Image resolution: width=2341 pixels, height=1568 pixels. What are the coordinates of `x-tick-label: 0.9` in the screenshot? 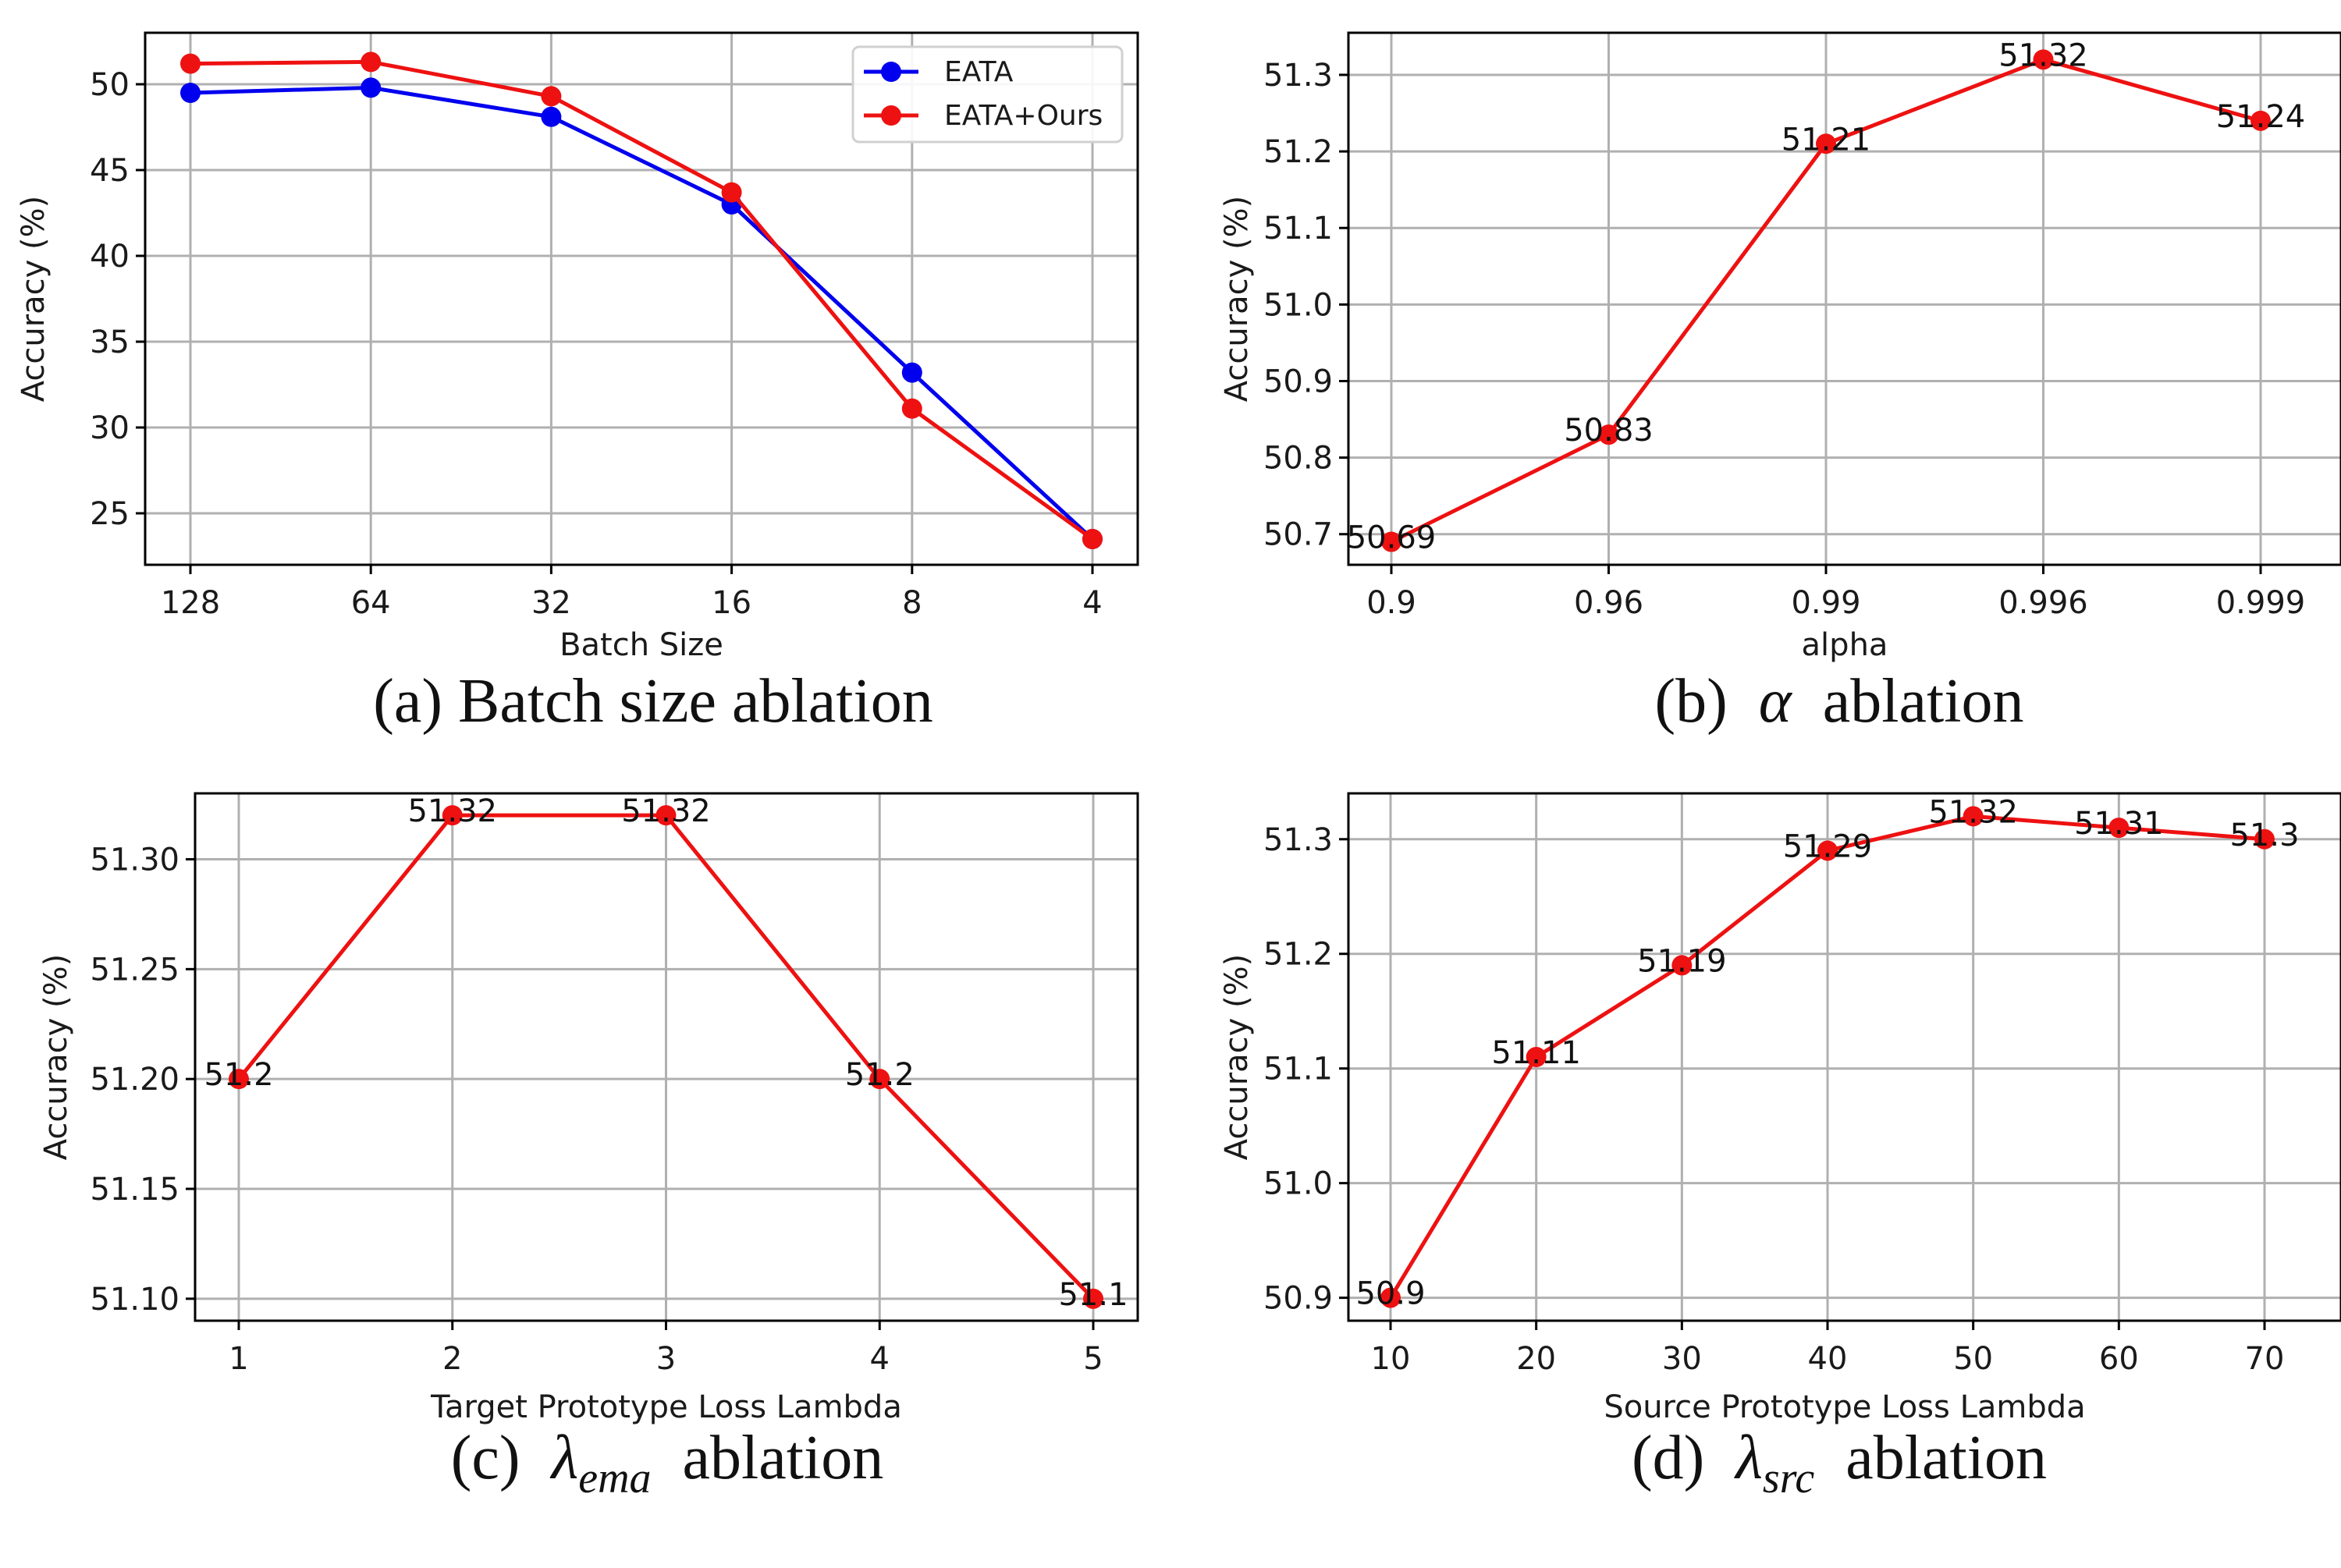 It's located at (1391, 603).